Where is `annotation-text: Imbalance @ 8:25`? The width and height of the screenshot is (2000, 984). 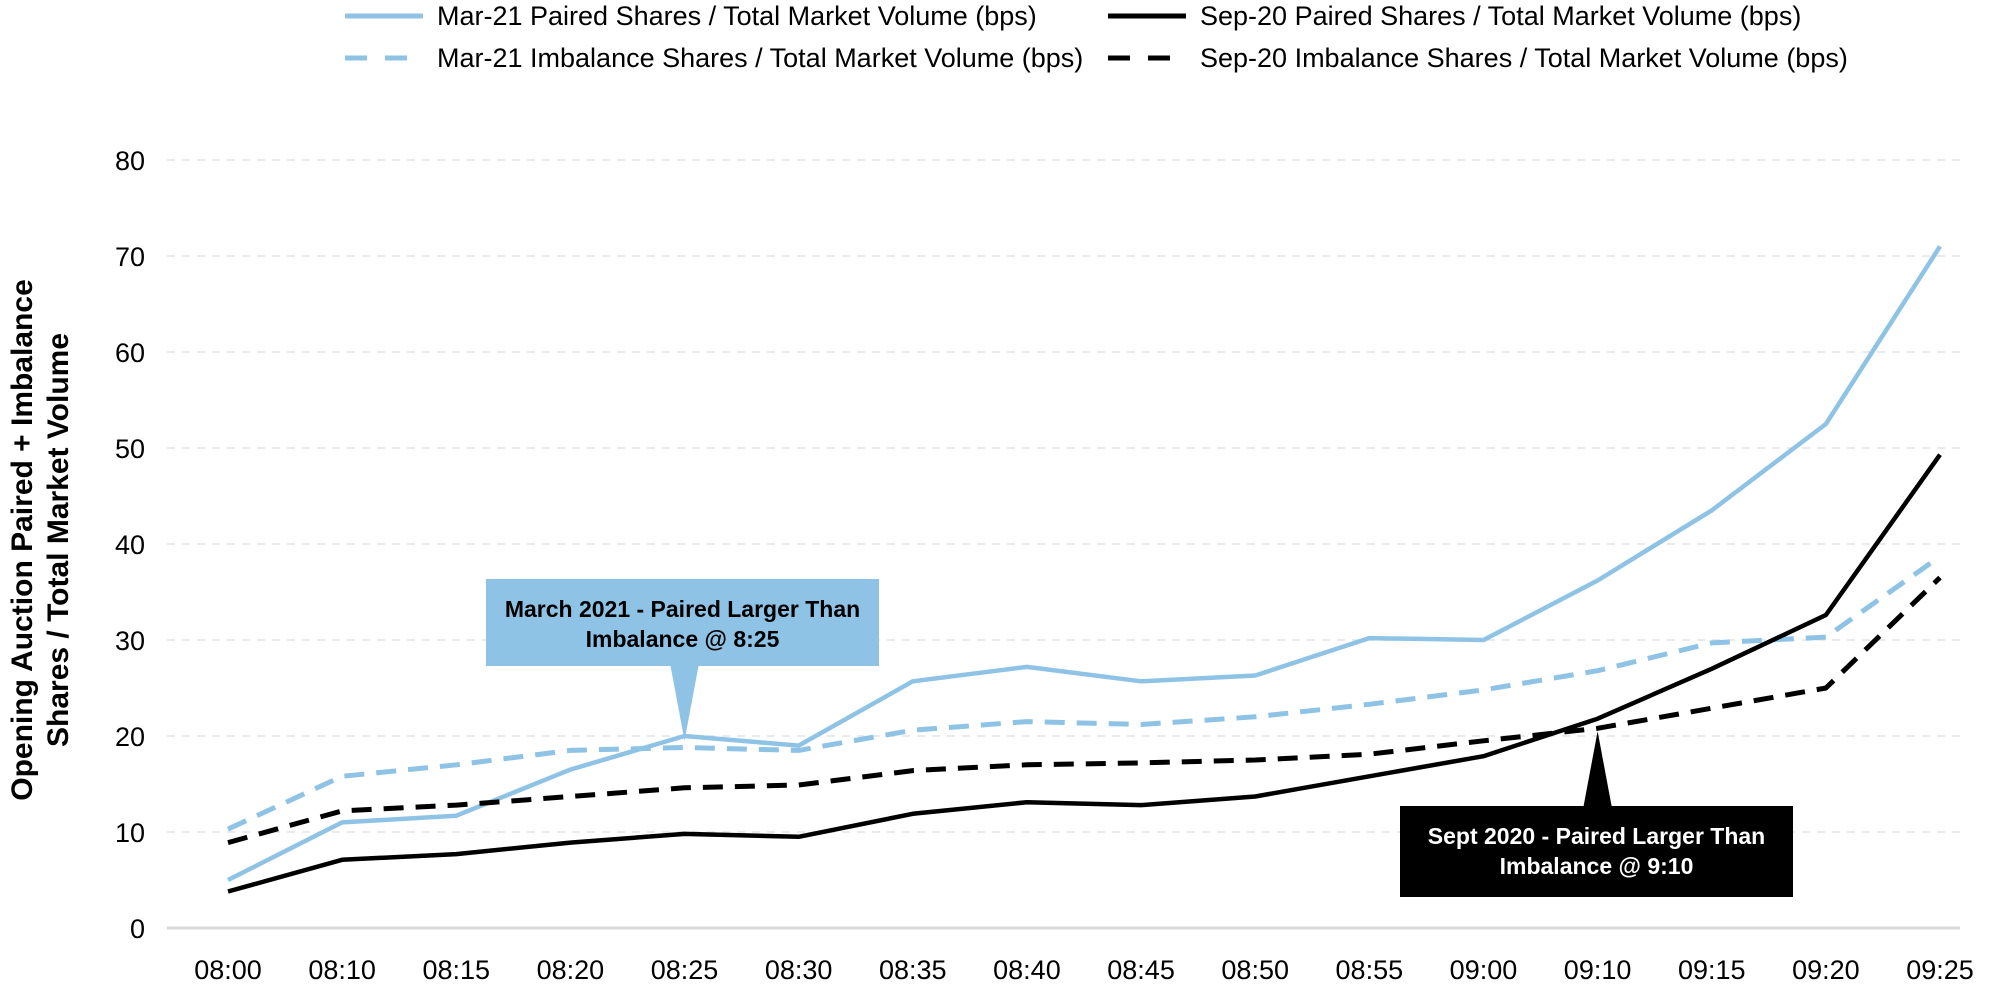 annotation-text: Imbalance @ 8:25 is located at coordinates (683, 639).